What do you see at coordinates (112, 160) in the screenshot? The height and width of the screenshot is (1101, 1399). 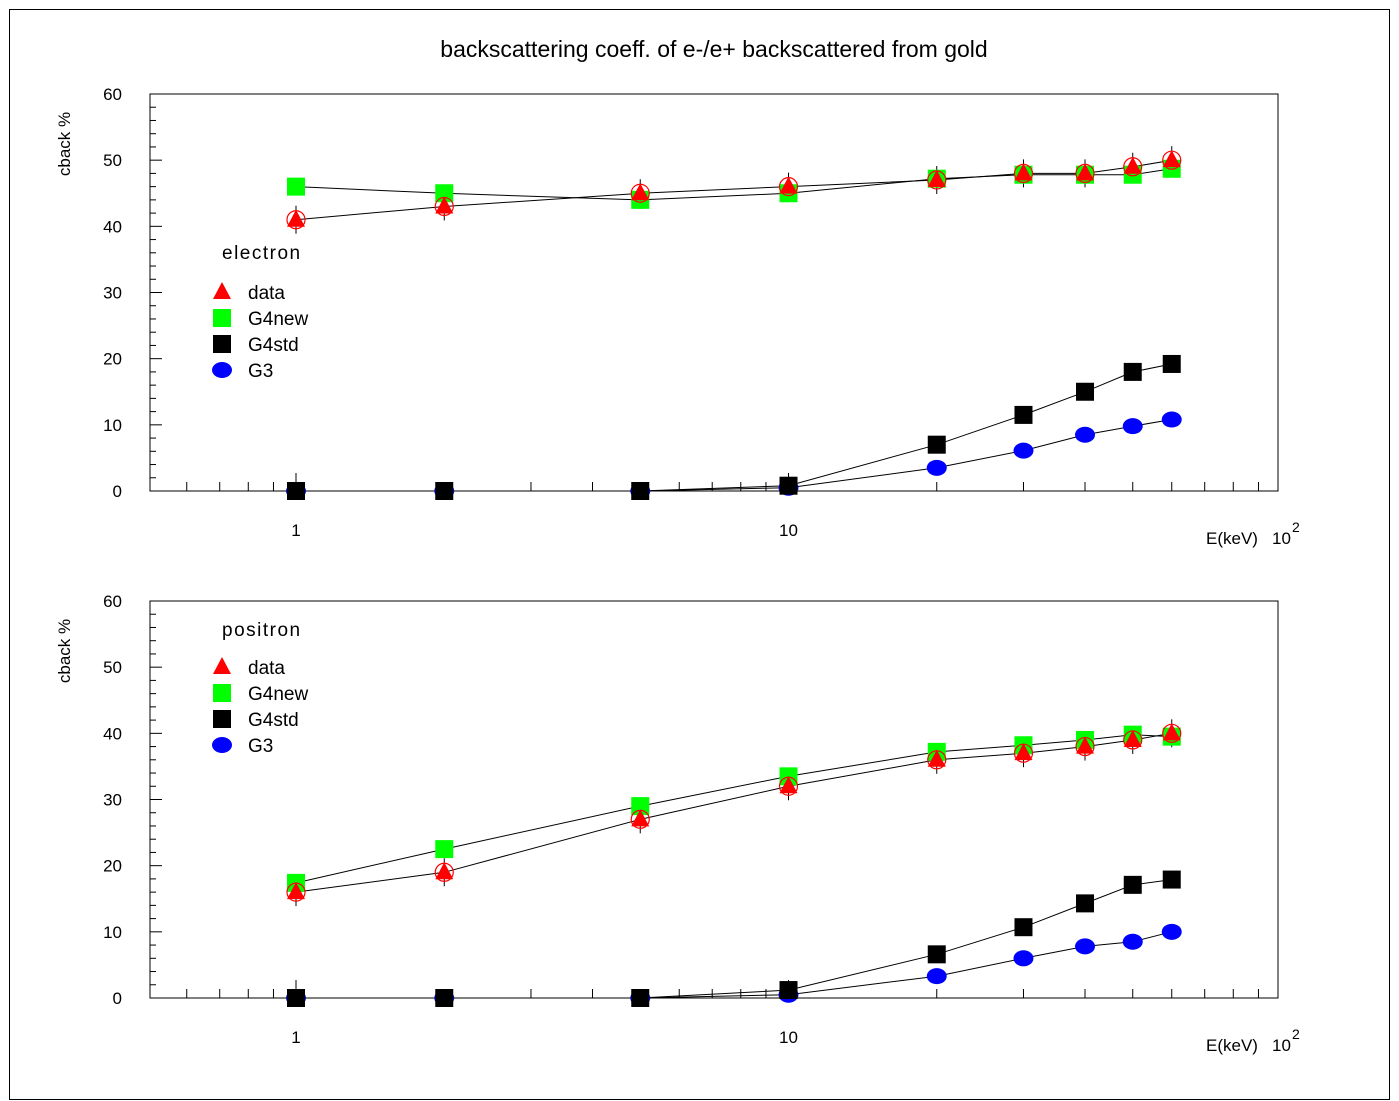 I see `y-tick-label: 50` at bounding box center [112, 160].